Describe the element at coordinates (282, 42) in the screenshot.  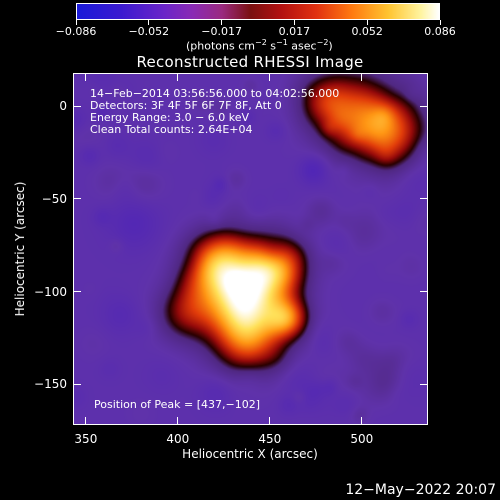
I see `units-exp-2: −1` at that location.